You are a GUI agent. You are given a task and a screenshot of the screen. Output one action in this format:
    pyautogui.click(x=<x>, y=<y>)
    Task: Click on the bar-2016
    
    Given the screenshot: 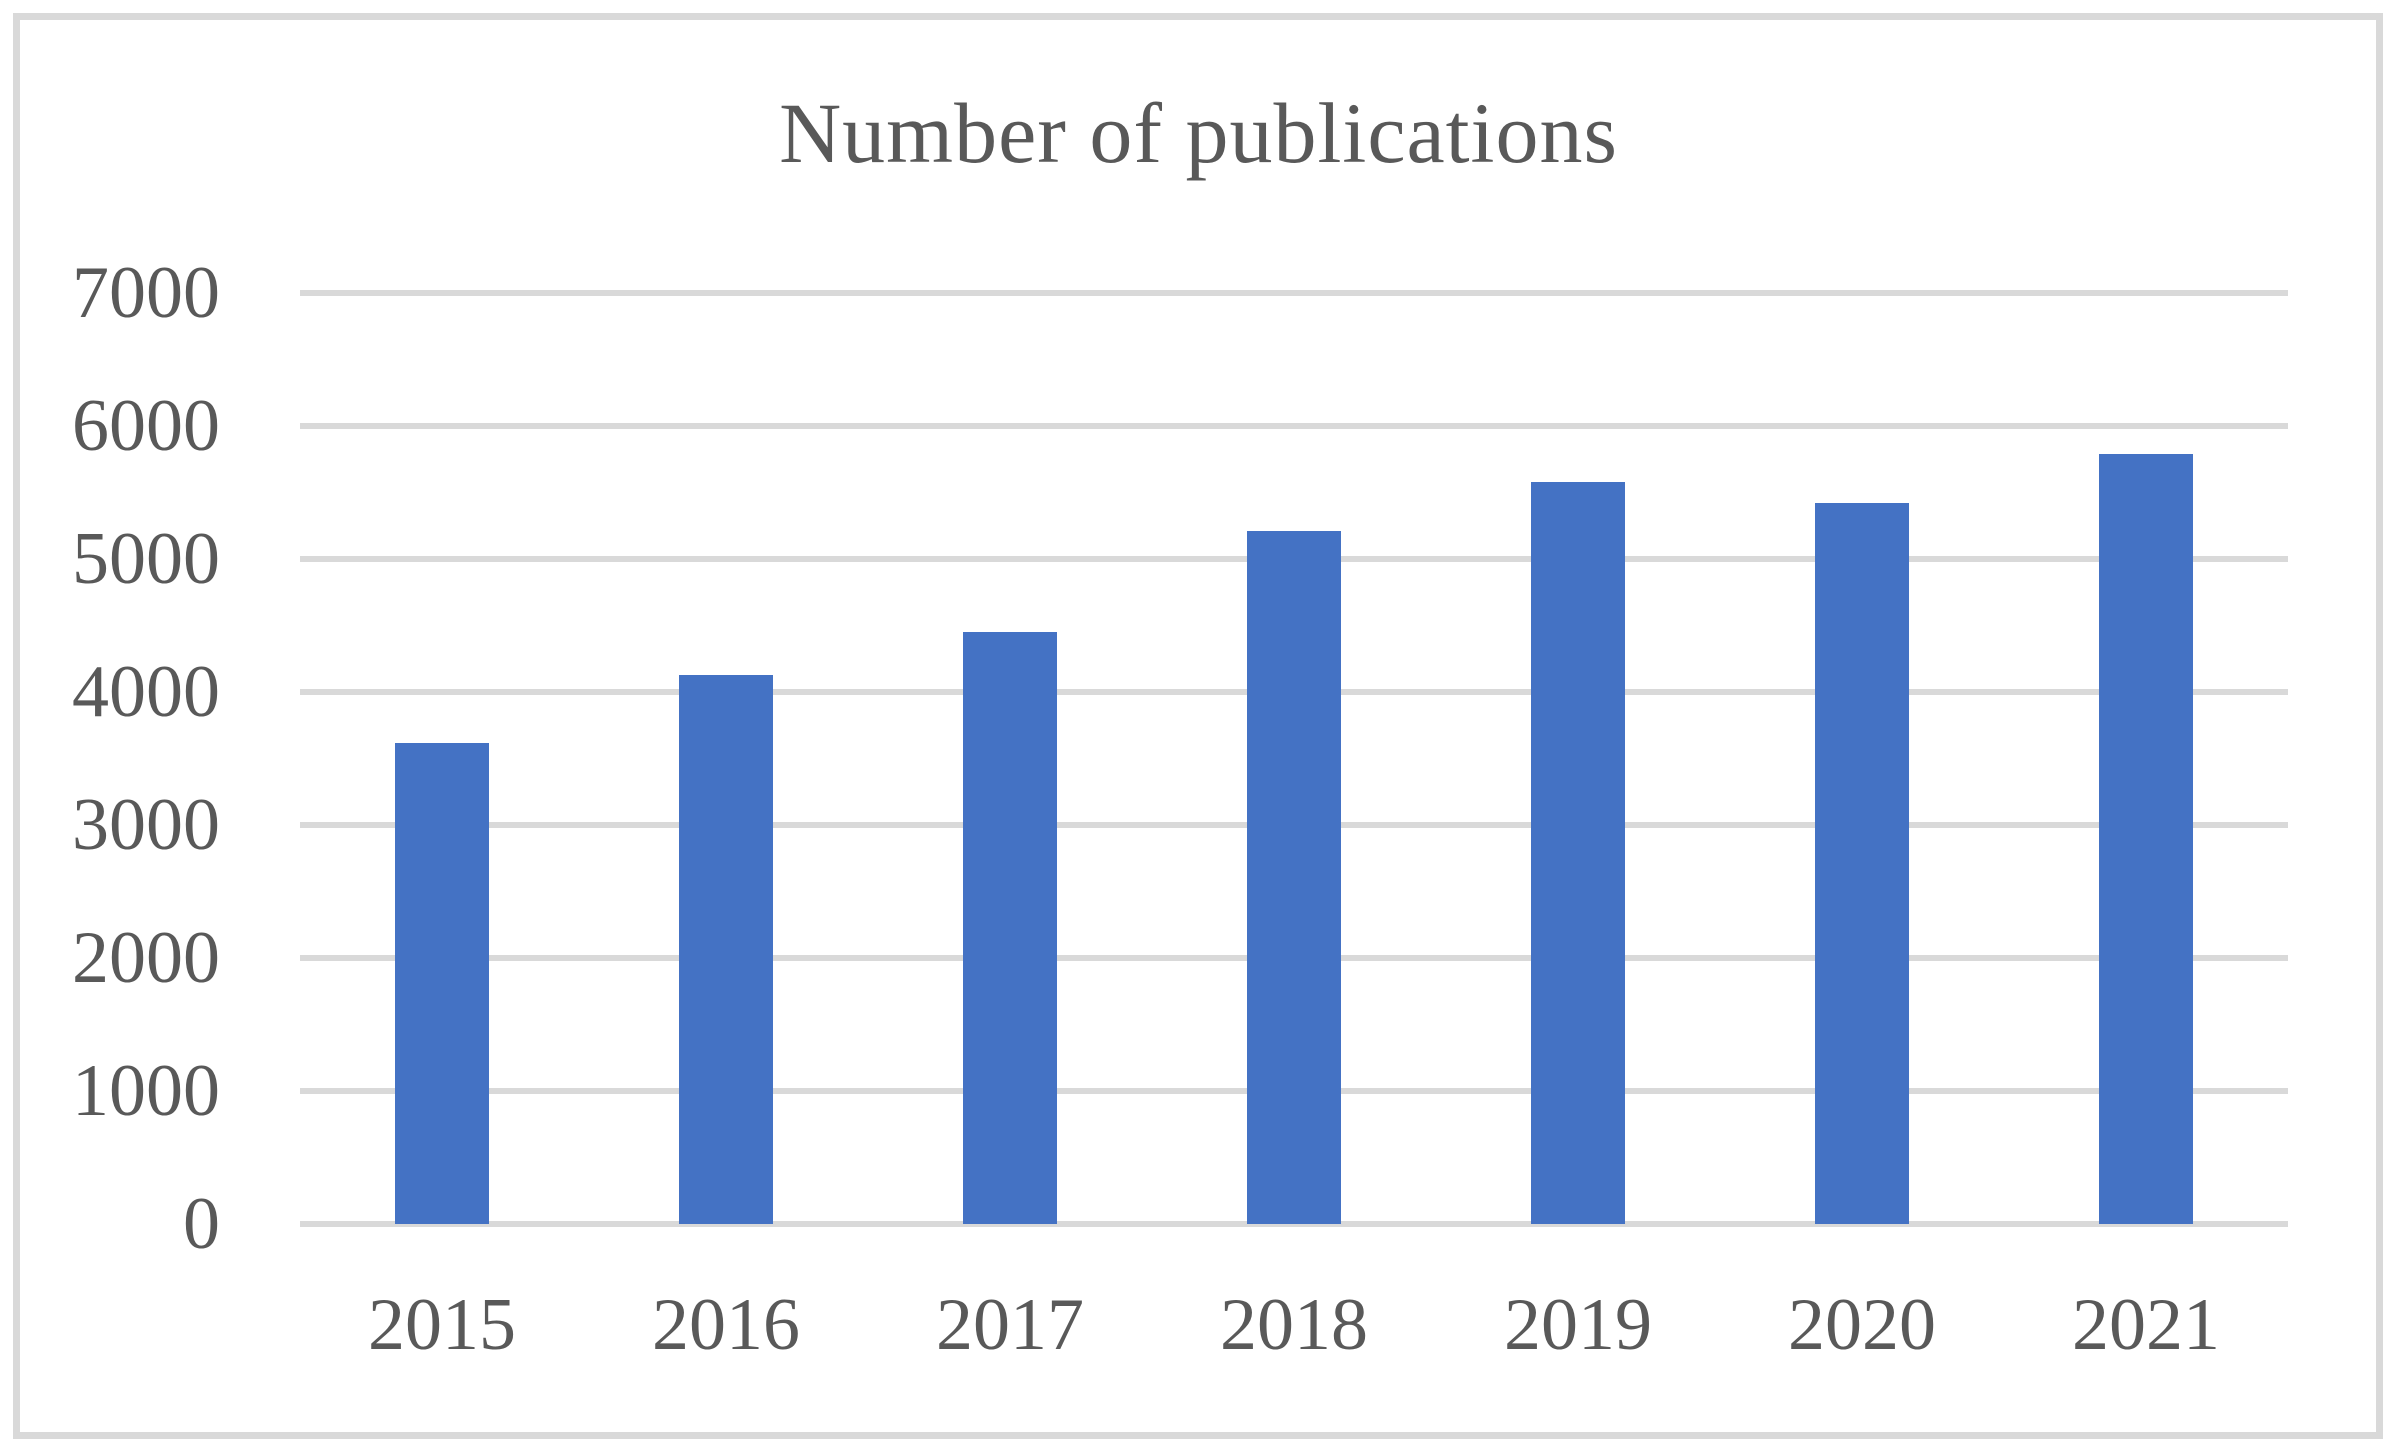 What is the action you would take?
    pyautogui.click(x=726, y=949)
    